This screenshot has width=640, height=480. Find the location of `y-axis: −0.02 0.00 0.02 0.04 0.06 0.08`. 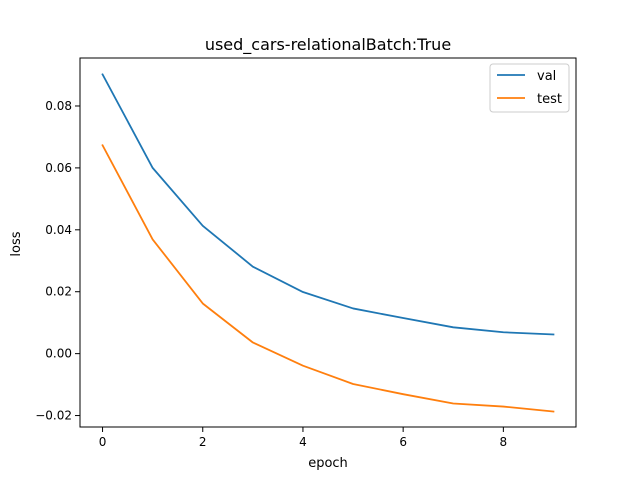

y-axis: −0.02 0.00 0.02 0.04 0.06 0.08 is located at coordinates (57, 261).